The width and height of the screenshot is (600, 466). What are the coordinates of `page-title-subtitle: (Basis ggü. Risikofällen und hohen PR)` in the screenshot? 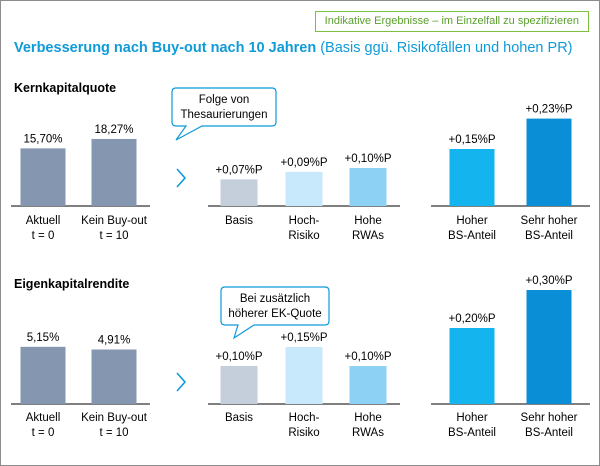 It's located at (446, 48).